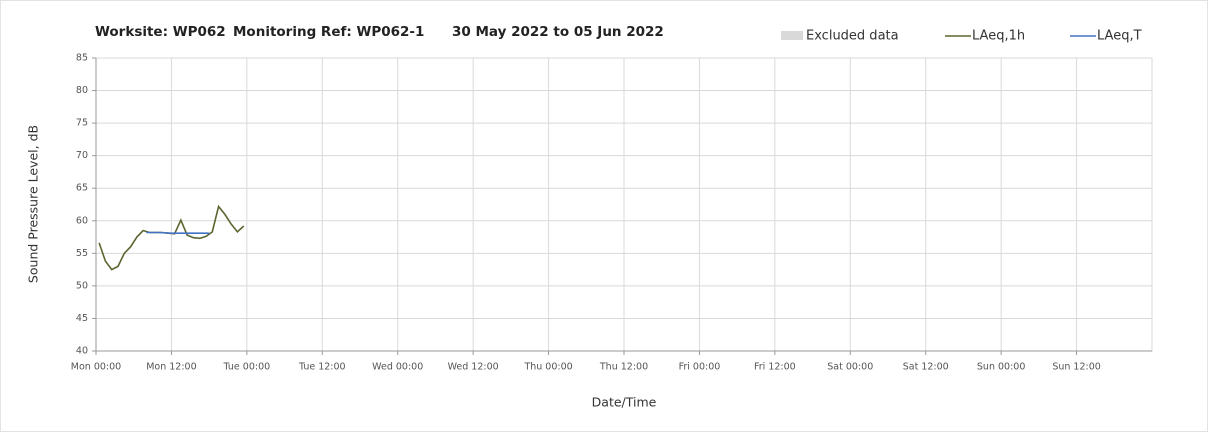  Describe the element at coordinates (1076, 367) in the screenshot. I see `x-tick-label: Sun 12:00` at that location.